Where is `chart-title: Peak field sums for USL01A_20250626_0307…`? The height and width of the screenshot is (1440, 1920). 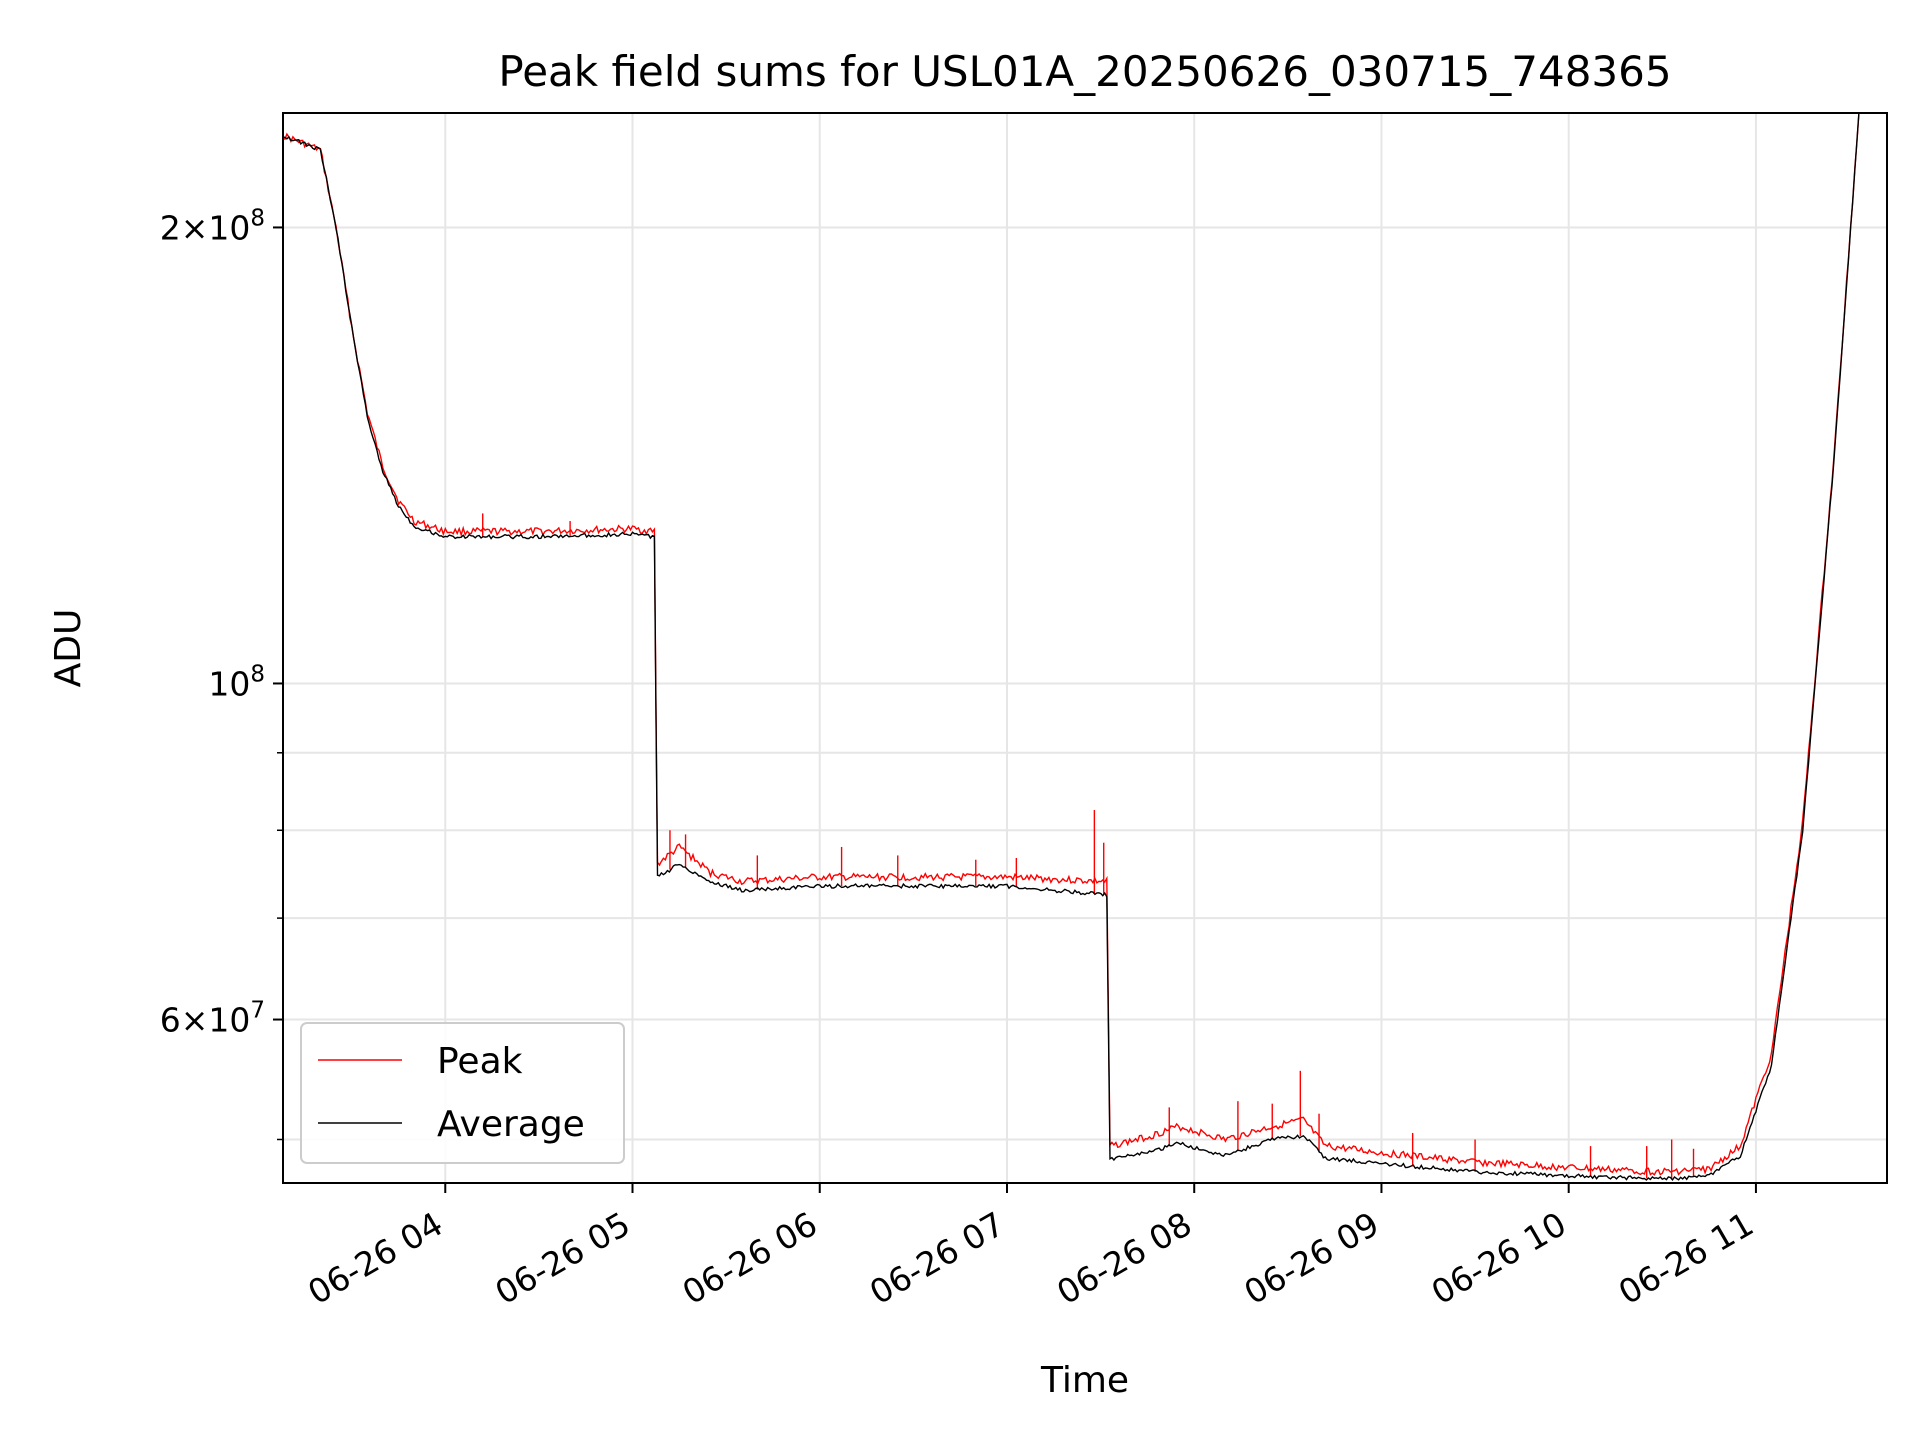 chart-title: Peak field sums for USL01A_20250626_0307… is located at coordinates (1084, 71).